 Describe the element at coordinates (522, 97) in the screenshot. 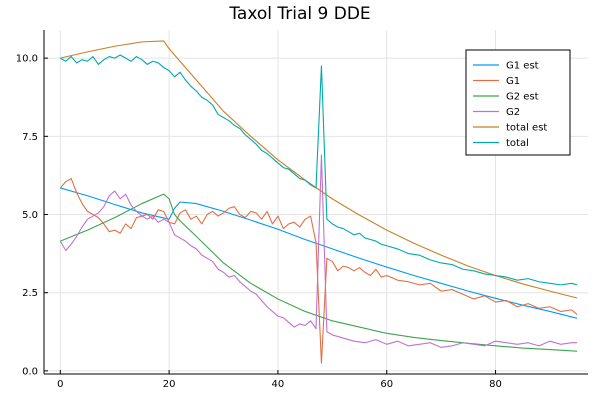

I see `legend-label-g2-est: G2 est` at that location.